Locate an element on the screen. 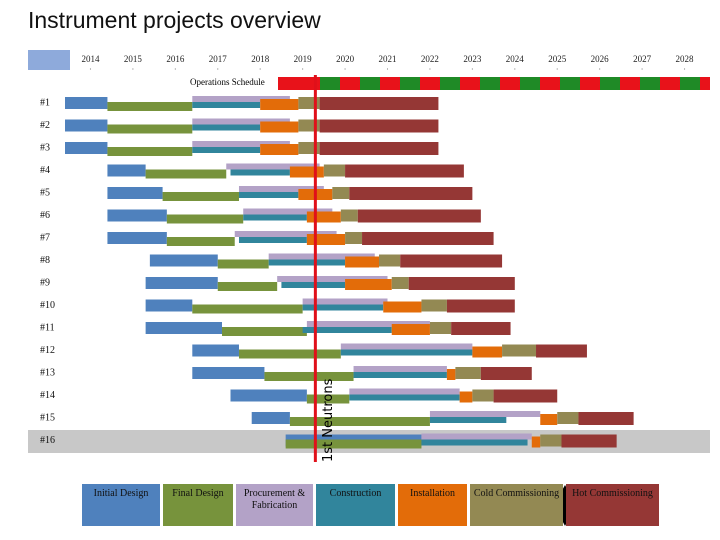  row-label: #11 is located at coordinates (47, 327).